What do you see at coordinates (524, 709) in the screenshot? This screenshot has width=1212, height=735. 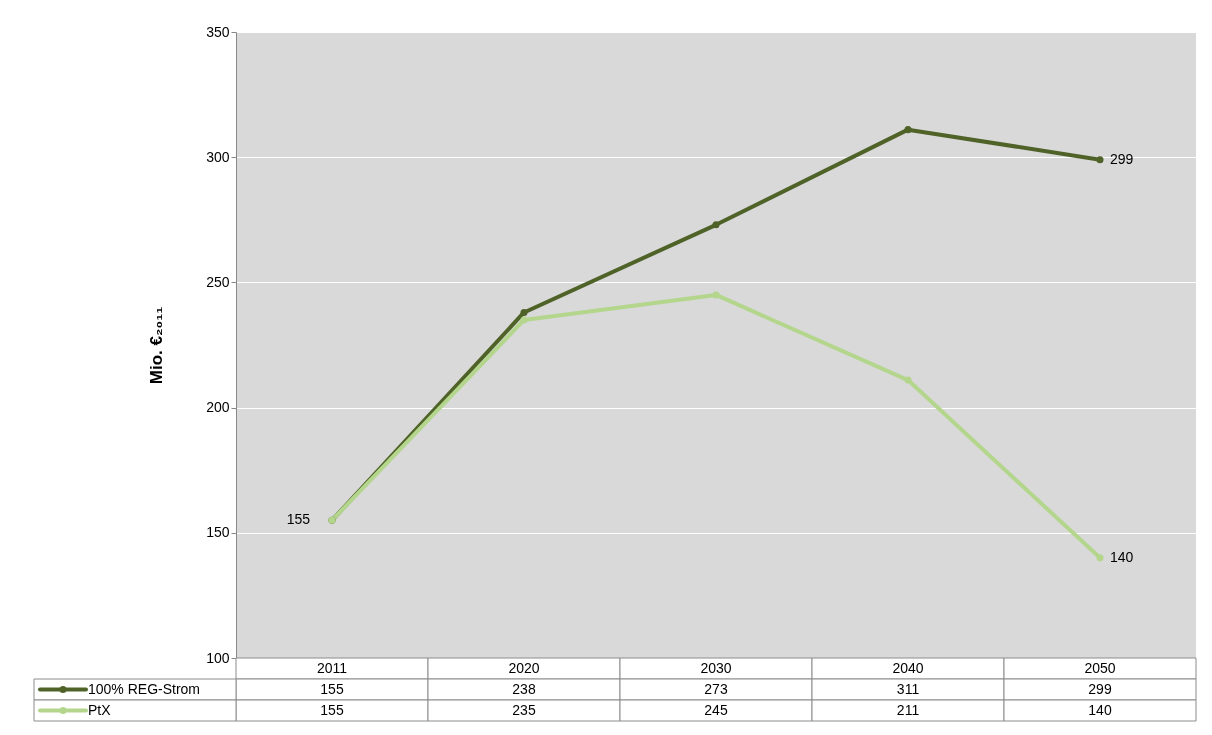 I see `data-label: 235` at bounding box center [524, 709].